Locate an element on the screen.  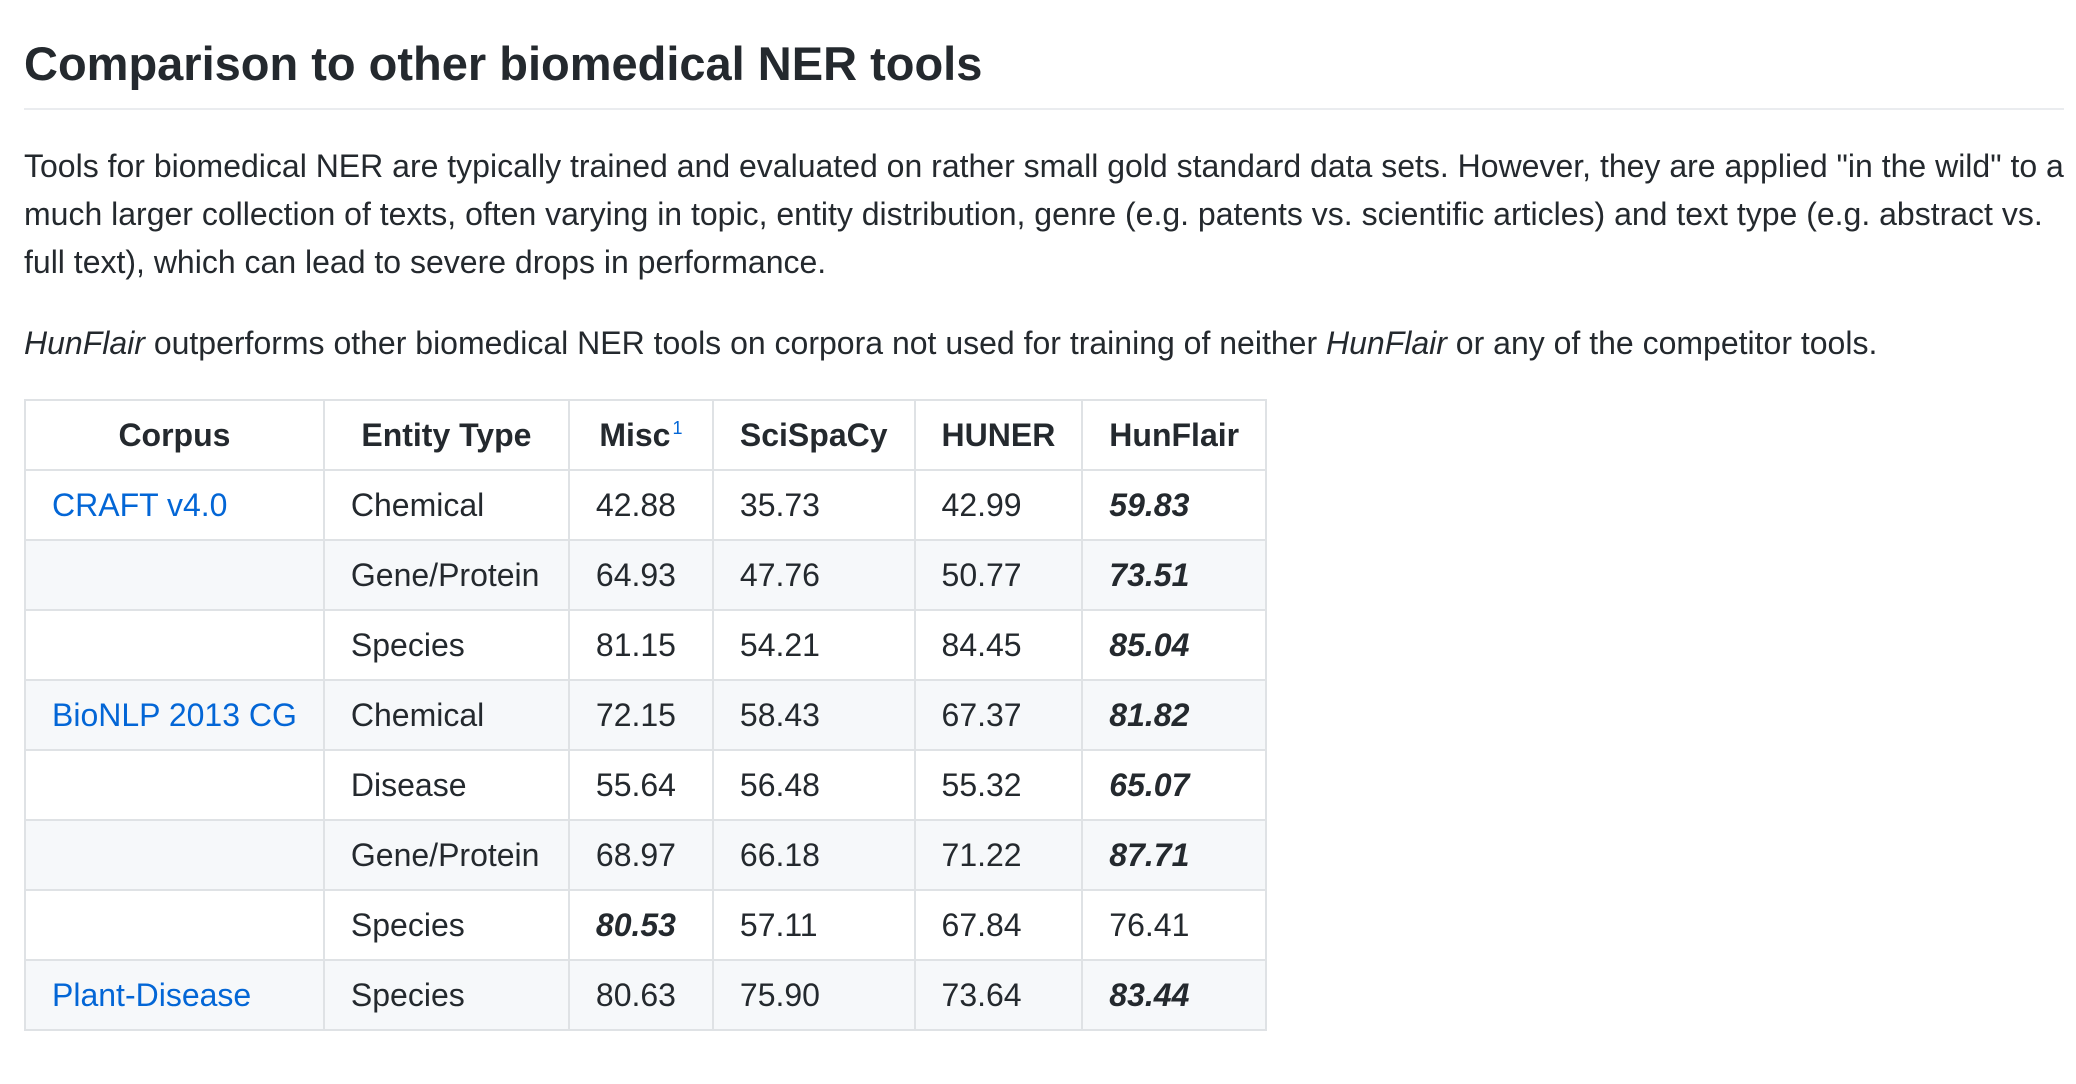
cell-huner: 71.22 is located at coordinates (998, 855).